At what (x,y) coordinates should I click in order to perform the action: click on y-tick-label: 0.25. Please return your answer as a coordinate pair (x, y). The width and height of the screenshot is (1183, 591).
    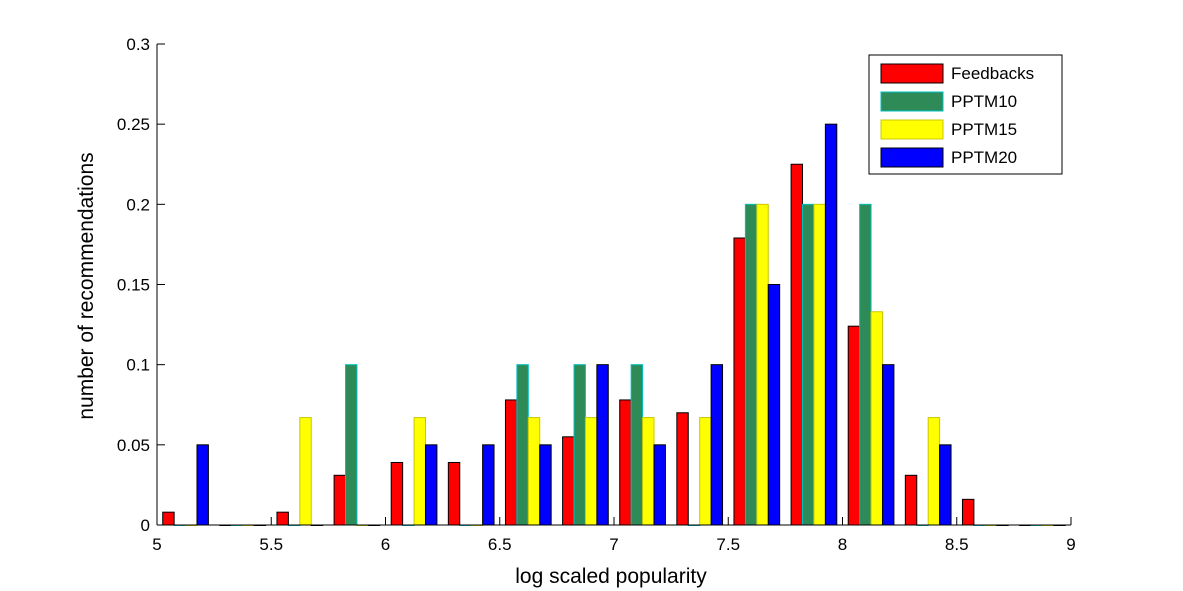
    Looking at the image, I should click on (133, 124).